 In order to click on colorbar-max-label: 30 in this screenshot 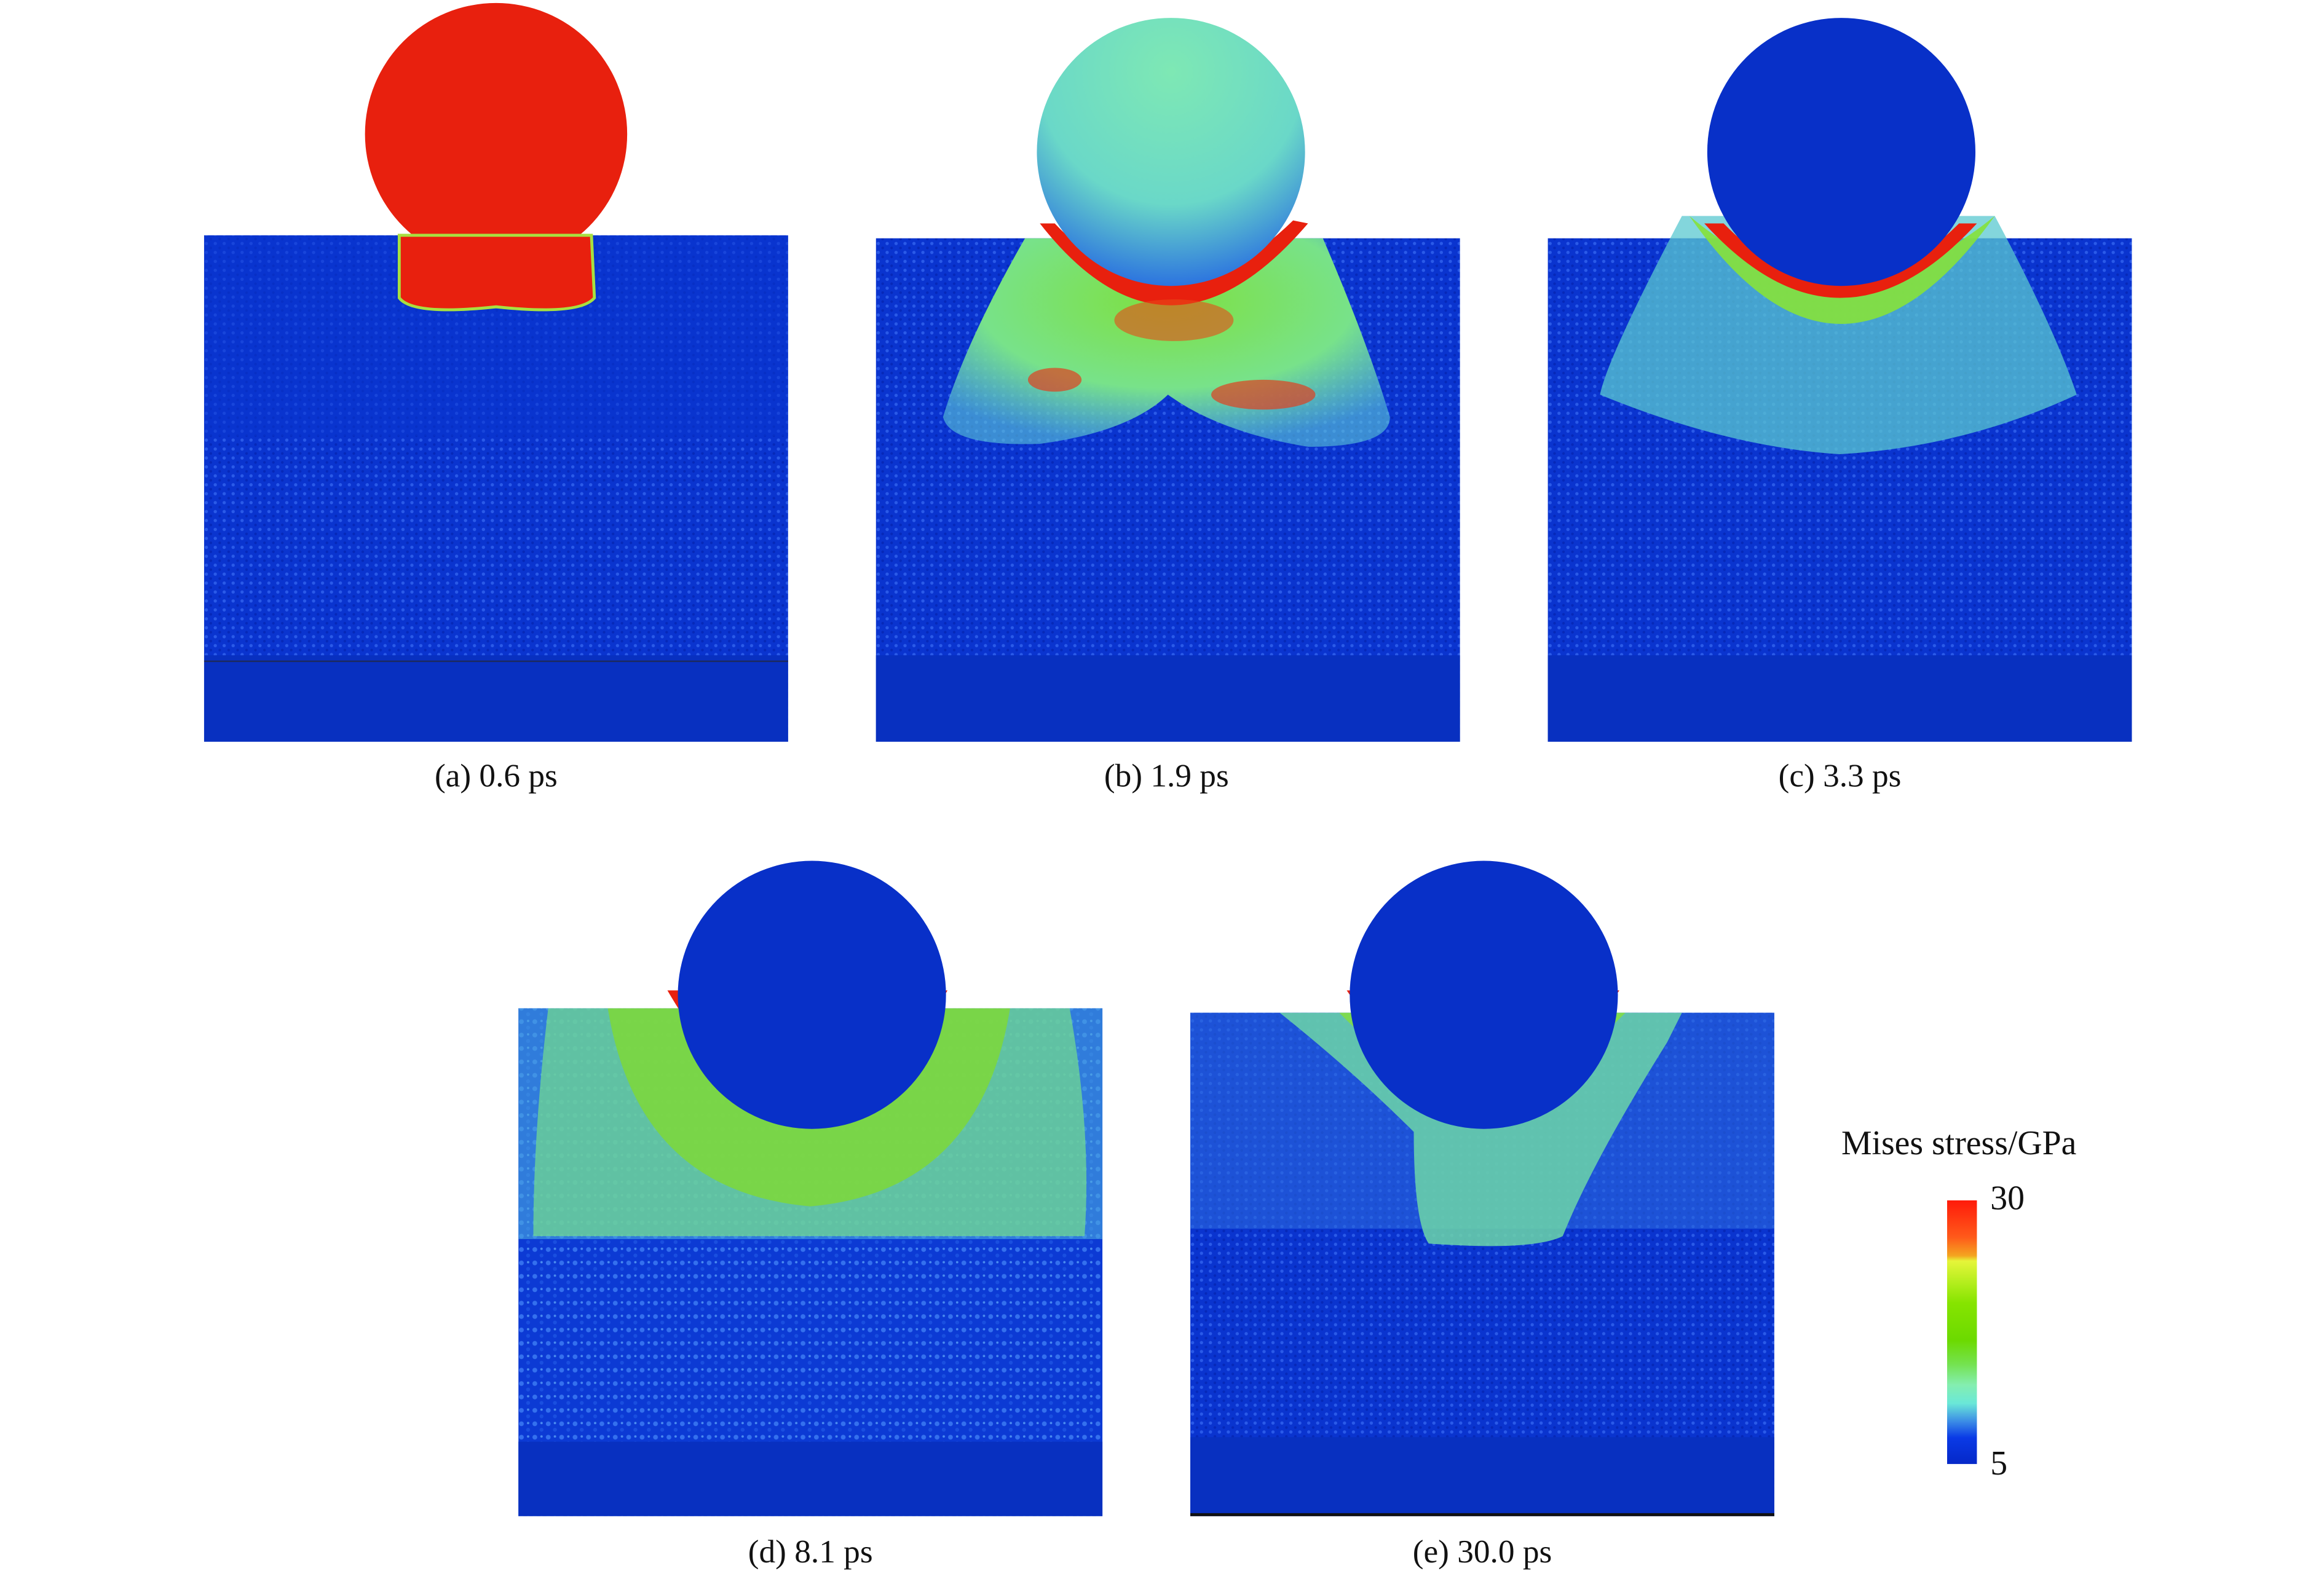, I will do `click(2007, 1198)`.